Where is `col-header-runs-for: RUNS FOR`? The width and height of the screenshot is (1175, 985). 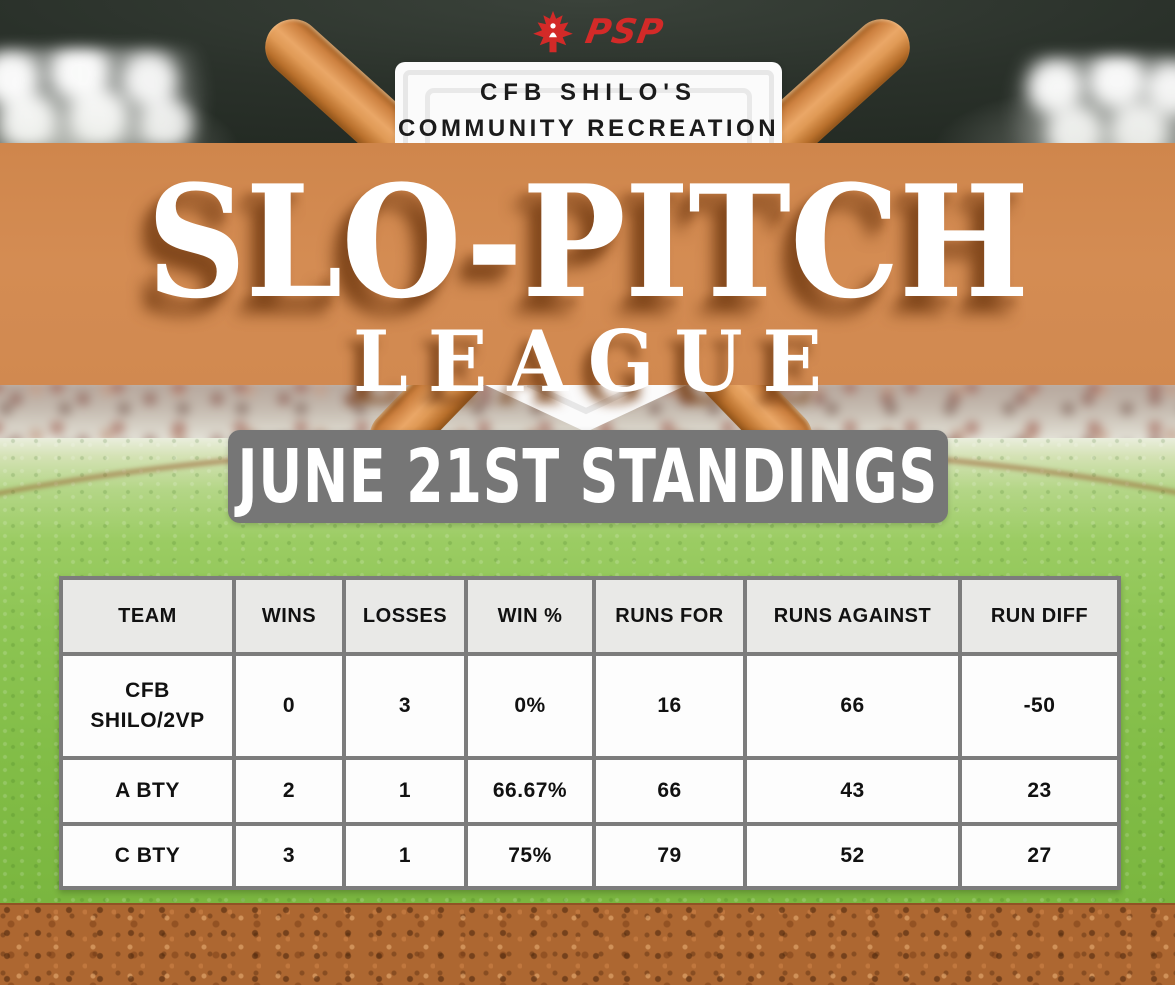
col-header-runs-for: RUNS FOR is located at coordinates (669, 616).